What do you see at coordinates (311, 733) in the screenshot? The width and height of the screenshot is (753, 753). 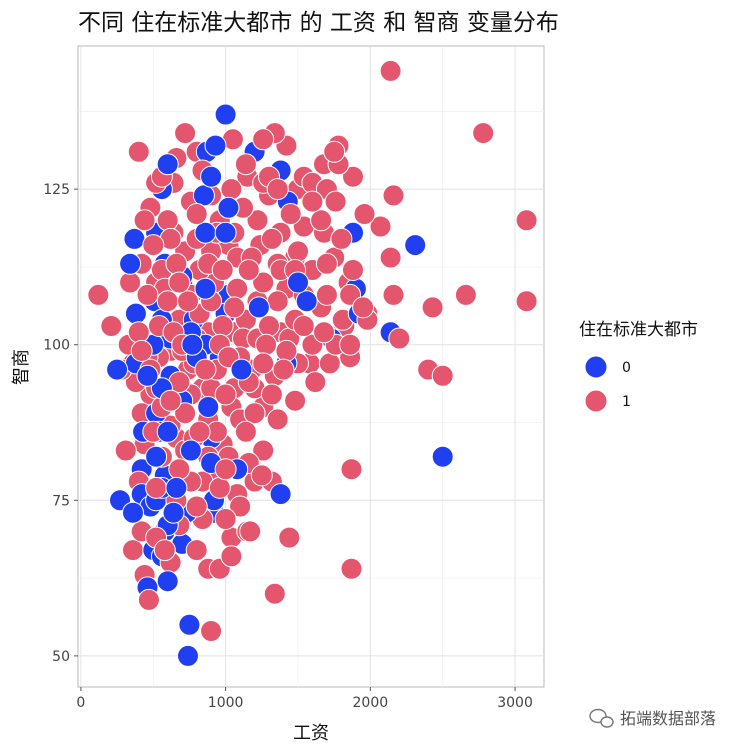 I see `x-axis-title: 工资` at bounding box center [311, 733].